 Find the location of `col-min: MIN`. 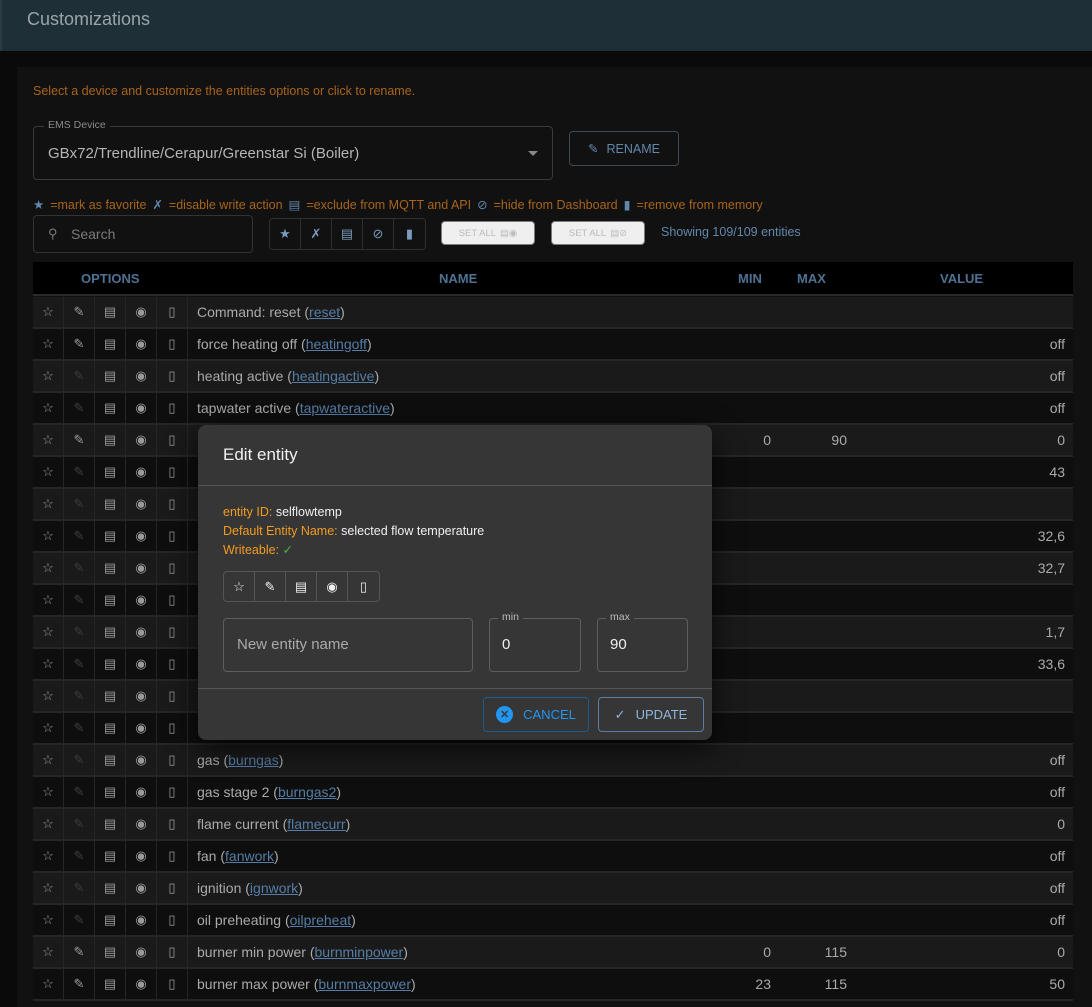

col-min: MIN is located at coordinates (750, 278).